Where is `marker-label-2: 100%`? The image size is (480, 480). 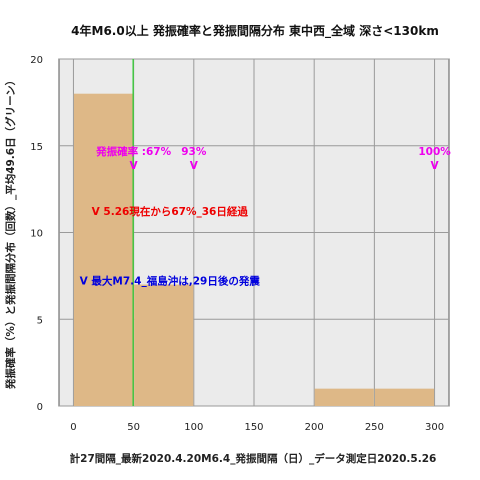
marker-label-2: 100% is located at coordinates (434, 152).